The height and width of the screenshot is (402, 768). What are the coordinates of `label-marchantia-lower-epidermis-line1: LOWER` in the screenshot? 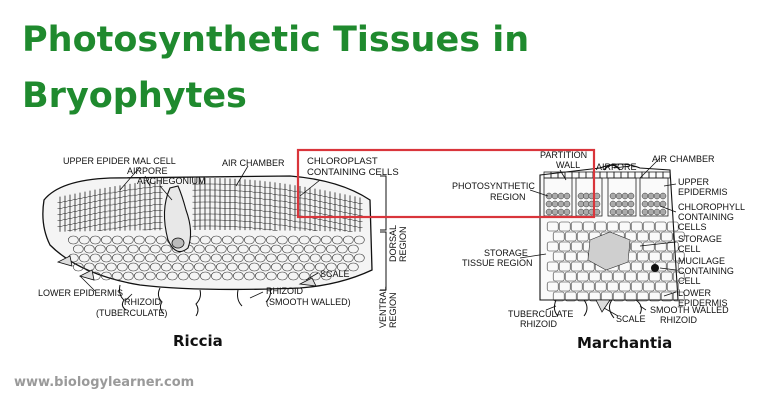 It's located at (695, 293).